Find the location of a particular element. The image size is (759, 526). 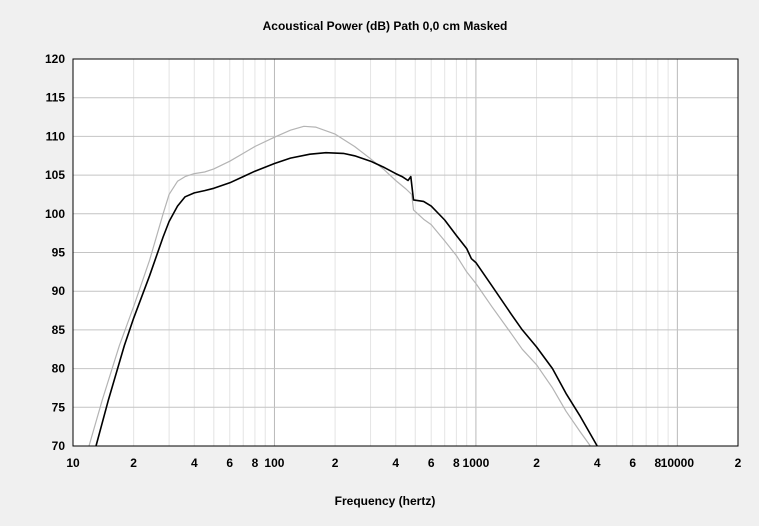

x-tick-label: 10 is located at coordinates (73, 463).